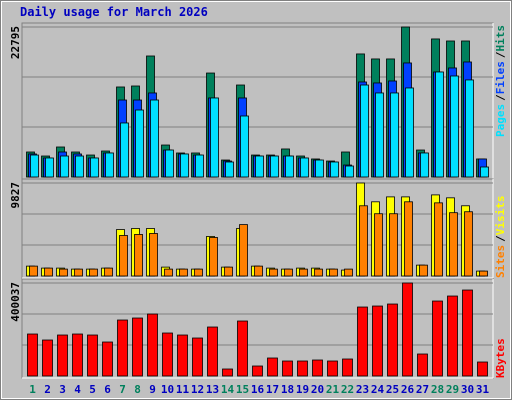  What do you see at coordinates (242, 389) in the screenshot?
I see `x-tick-label: 15` at bounding box center [242, 389].